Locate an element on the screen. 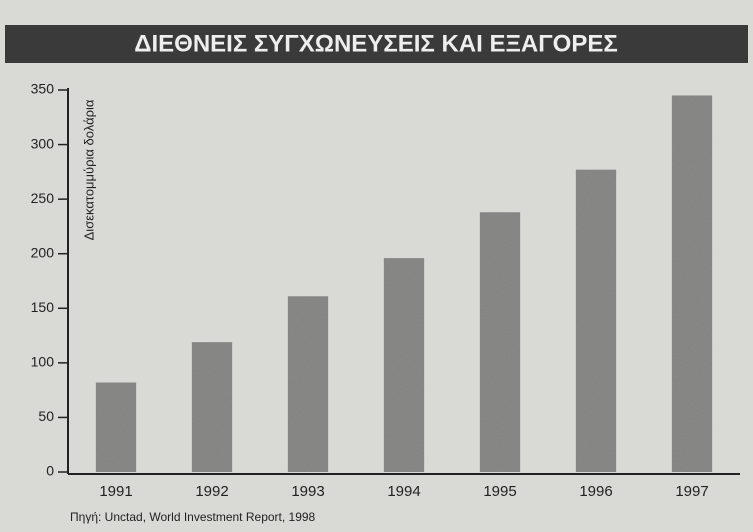 This screenshot has height=532, width=753. x-tick-label: 1991 is located at coordinates (115, 491).